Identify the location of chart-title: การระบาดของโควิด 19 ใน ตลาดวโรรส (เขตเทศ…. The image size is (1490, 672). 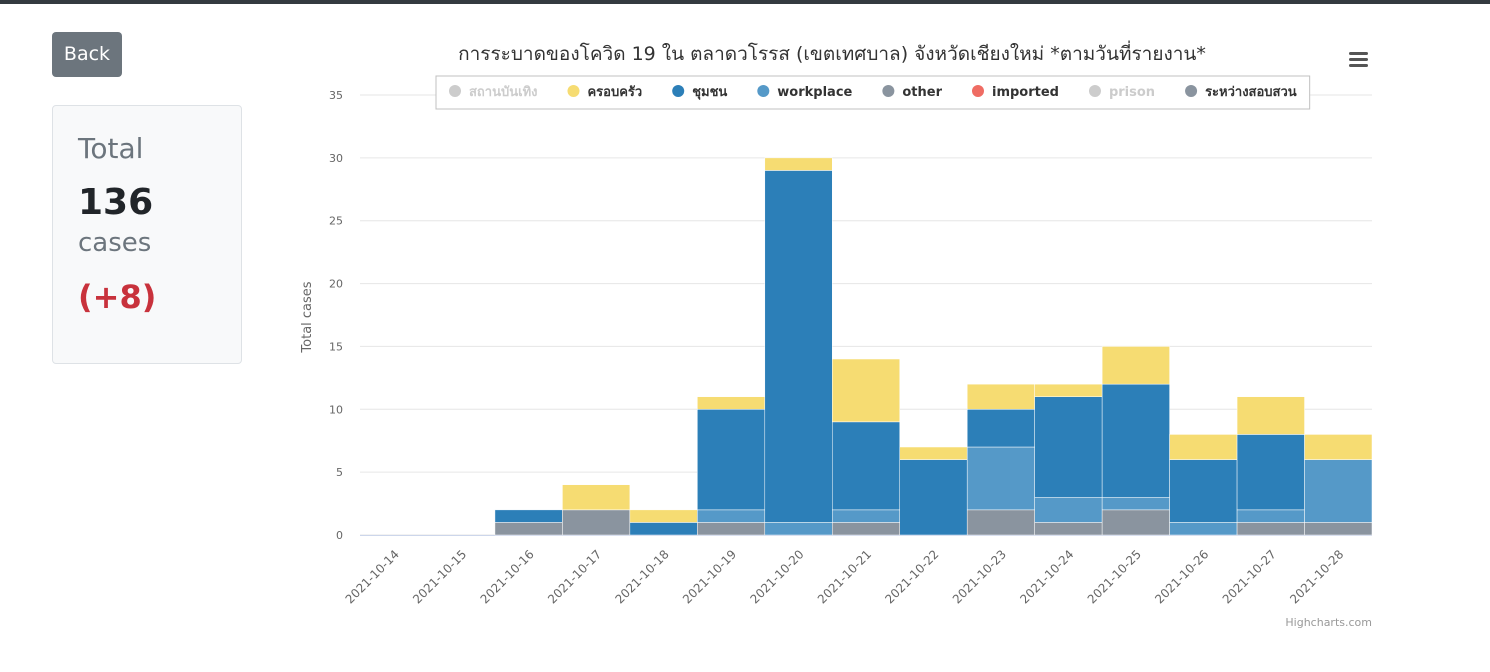
(832, 52).